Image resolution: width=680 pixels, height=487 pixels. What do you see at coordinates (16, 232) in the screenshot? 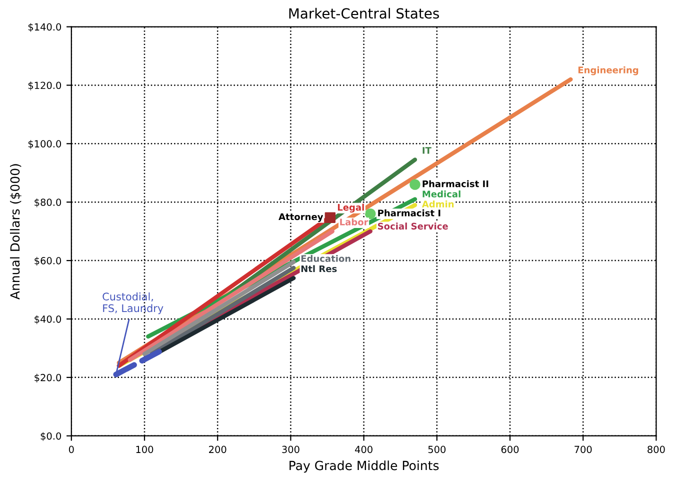
I see `y-axis-title: Annual Dollars ($000)` at bounding box center [16, 232].